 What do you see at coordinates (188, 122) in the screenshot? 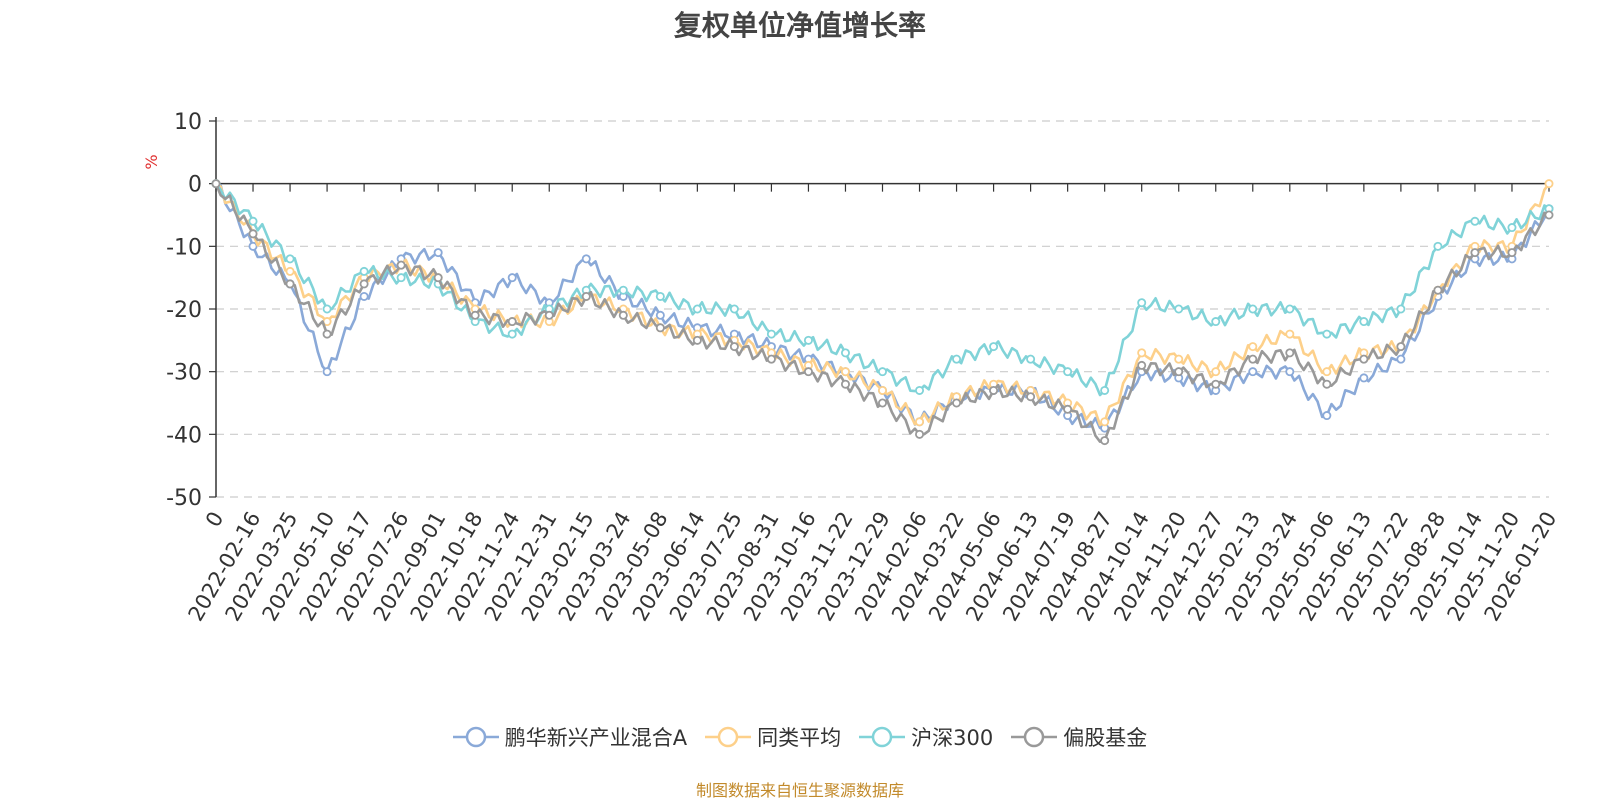
I see `y-tick-label: 10` at bounding box center [188, 122].